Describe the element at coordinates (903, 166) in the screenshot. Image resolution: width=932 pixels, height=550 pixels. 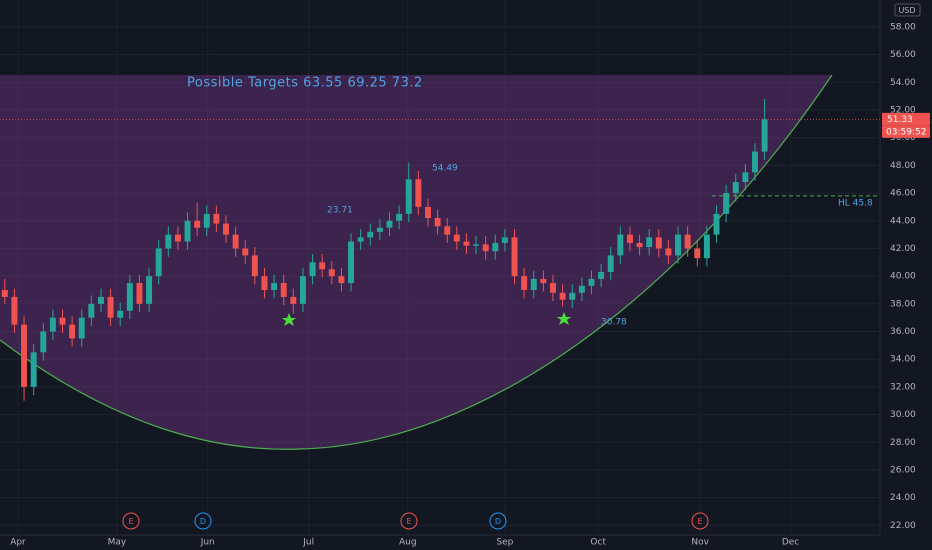
I see `y-tick-label: 48.00` at that location.